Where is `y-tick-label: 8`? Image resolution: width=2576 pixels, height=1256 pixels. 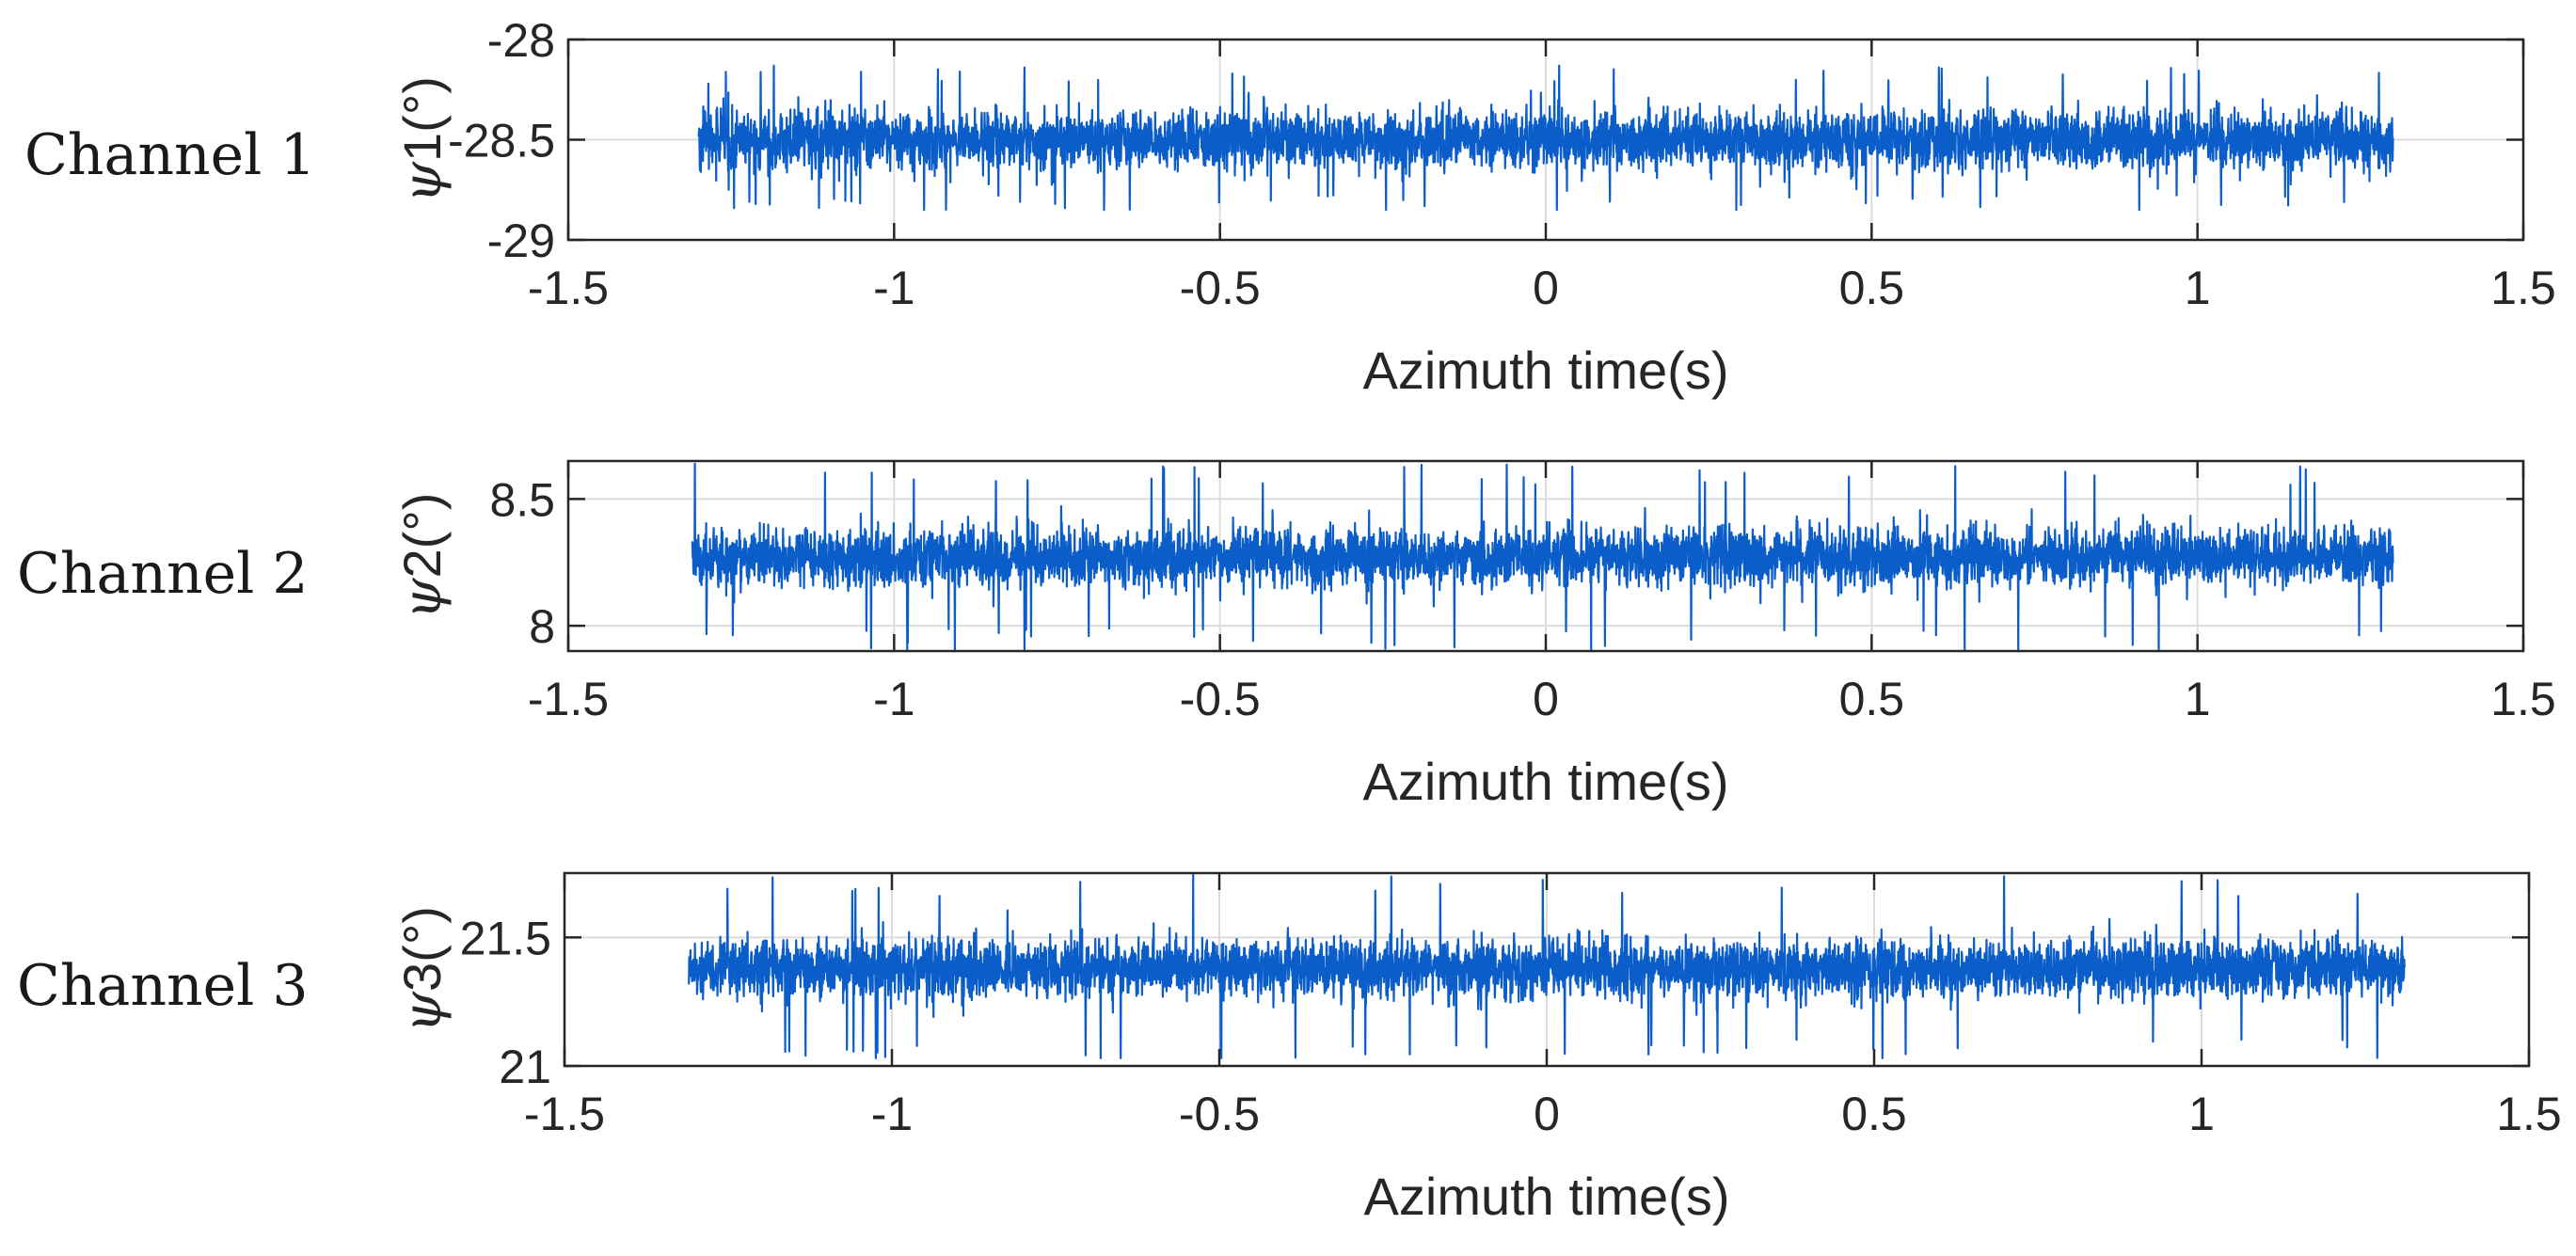
y-tick-label: 8 is located at coordinates (542, 627).